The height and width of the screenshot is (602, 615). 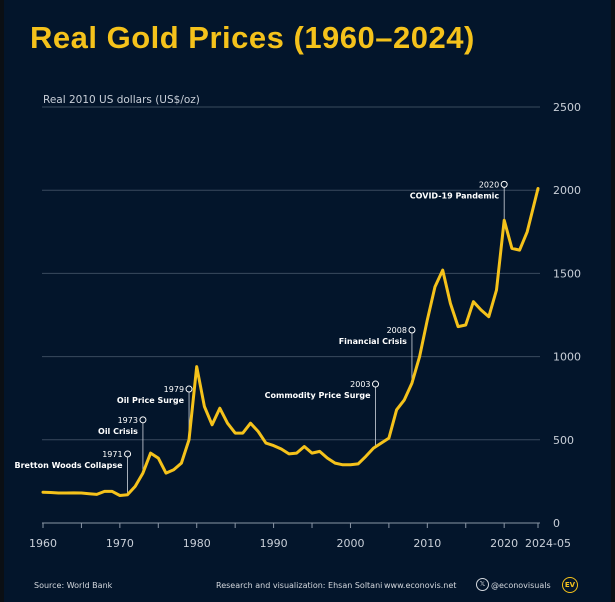 What do you see at coordinates (373, 341) in the screenshot?
I see `annotation-text: Financial Crisis` at bounding box center [373, 341].